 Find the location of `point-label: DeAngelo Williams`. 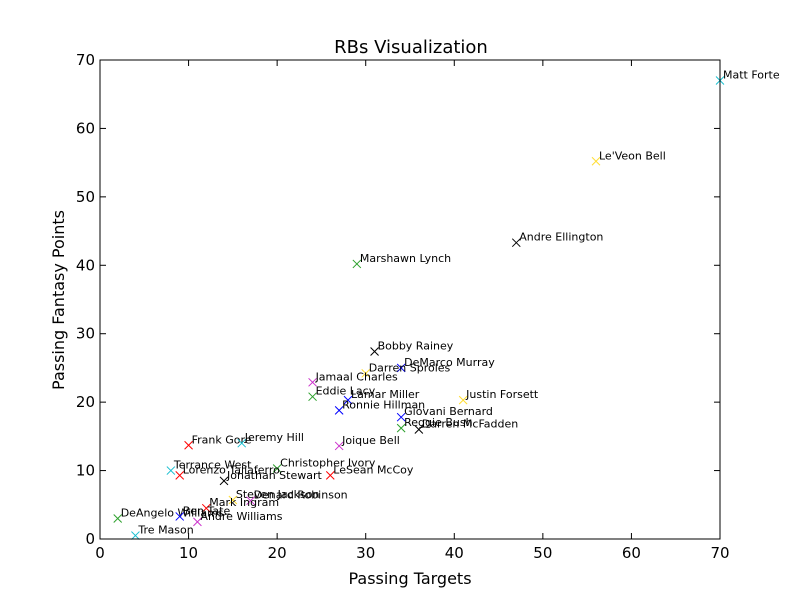

point-label: DeAngelo Williams is located at coordinates (172, 512).